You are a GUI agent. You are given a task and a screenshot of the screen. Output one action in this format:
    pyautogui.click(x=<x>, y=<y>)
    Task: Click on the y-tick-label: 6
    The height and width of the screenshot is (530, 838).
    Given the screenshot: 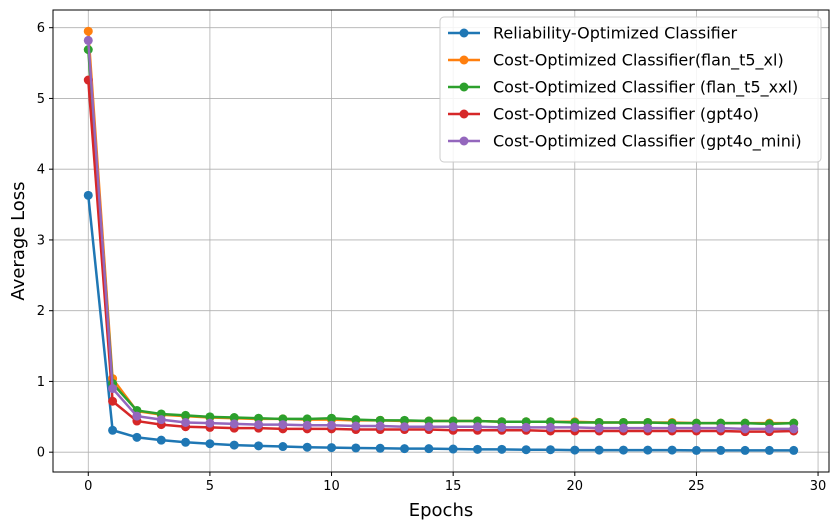 What is the action you would take?
    pyautogui.click(x=41, y=28)
    